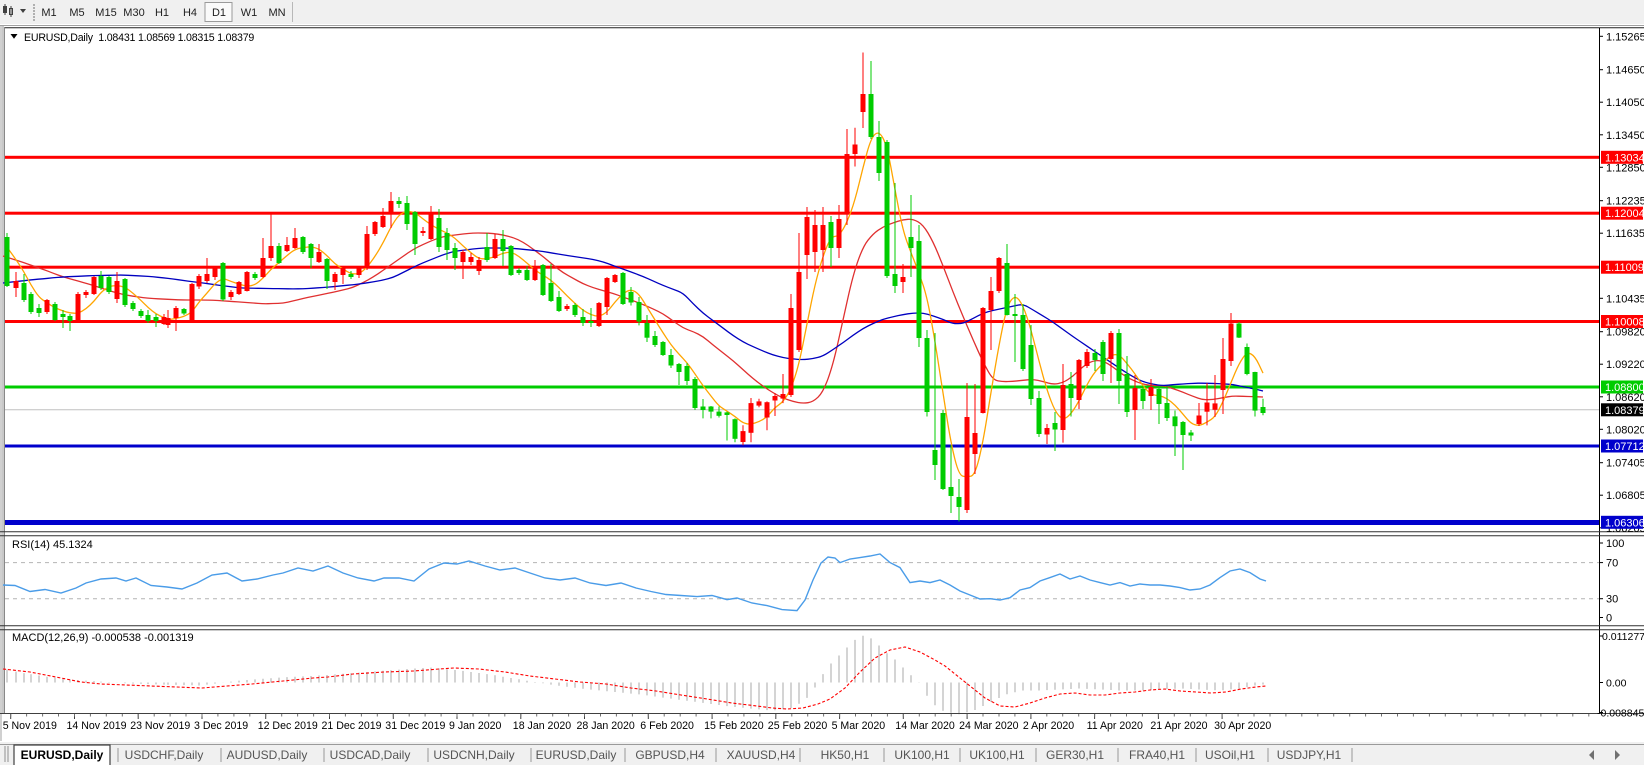 The width and height of the screenshot is (1644, 765). Describe the element at coordinates (1157, 755) in the screenshot. I see `svg-text: FRA40,H1` at that location.